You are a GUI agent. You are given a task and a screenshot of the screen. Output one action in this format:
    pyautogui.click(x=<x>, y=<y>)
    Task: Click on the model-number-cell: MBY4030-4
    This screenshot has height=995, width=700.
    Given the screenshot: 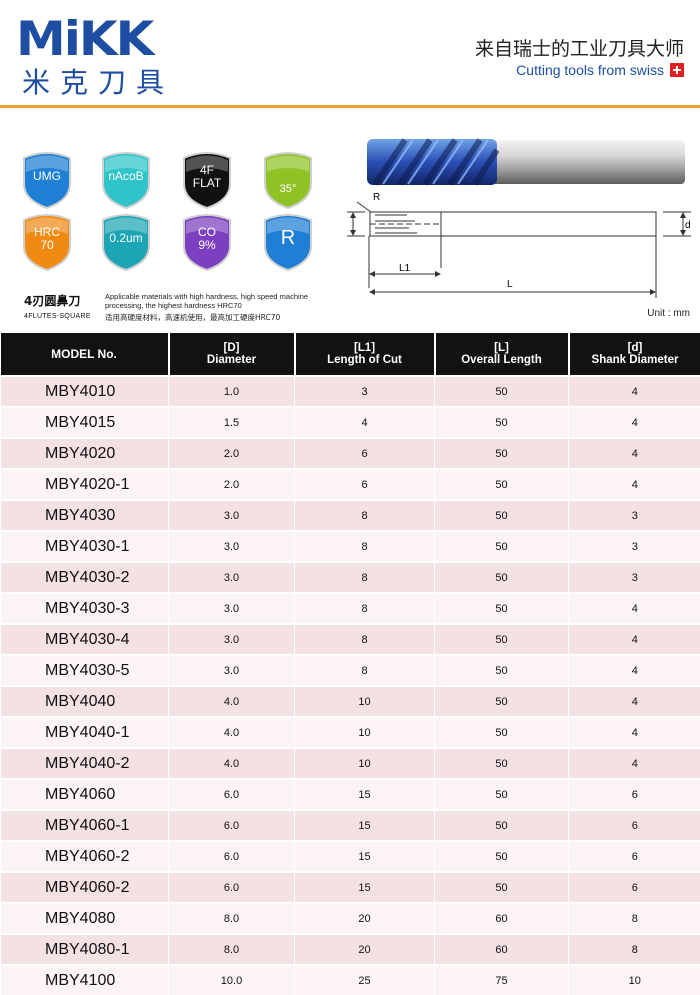 What is the action you would take?
    pyautogui.click(x=84, y=639)
    